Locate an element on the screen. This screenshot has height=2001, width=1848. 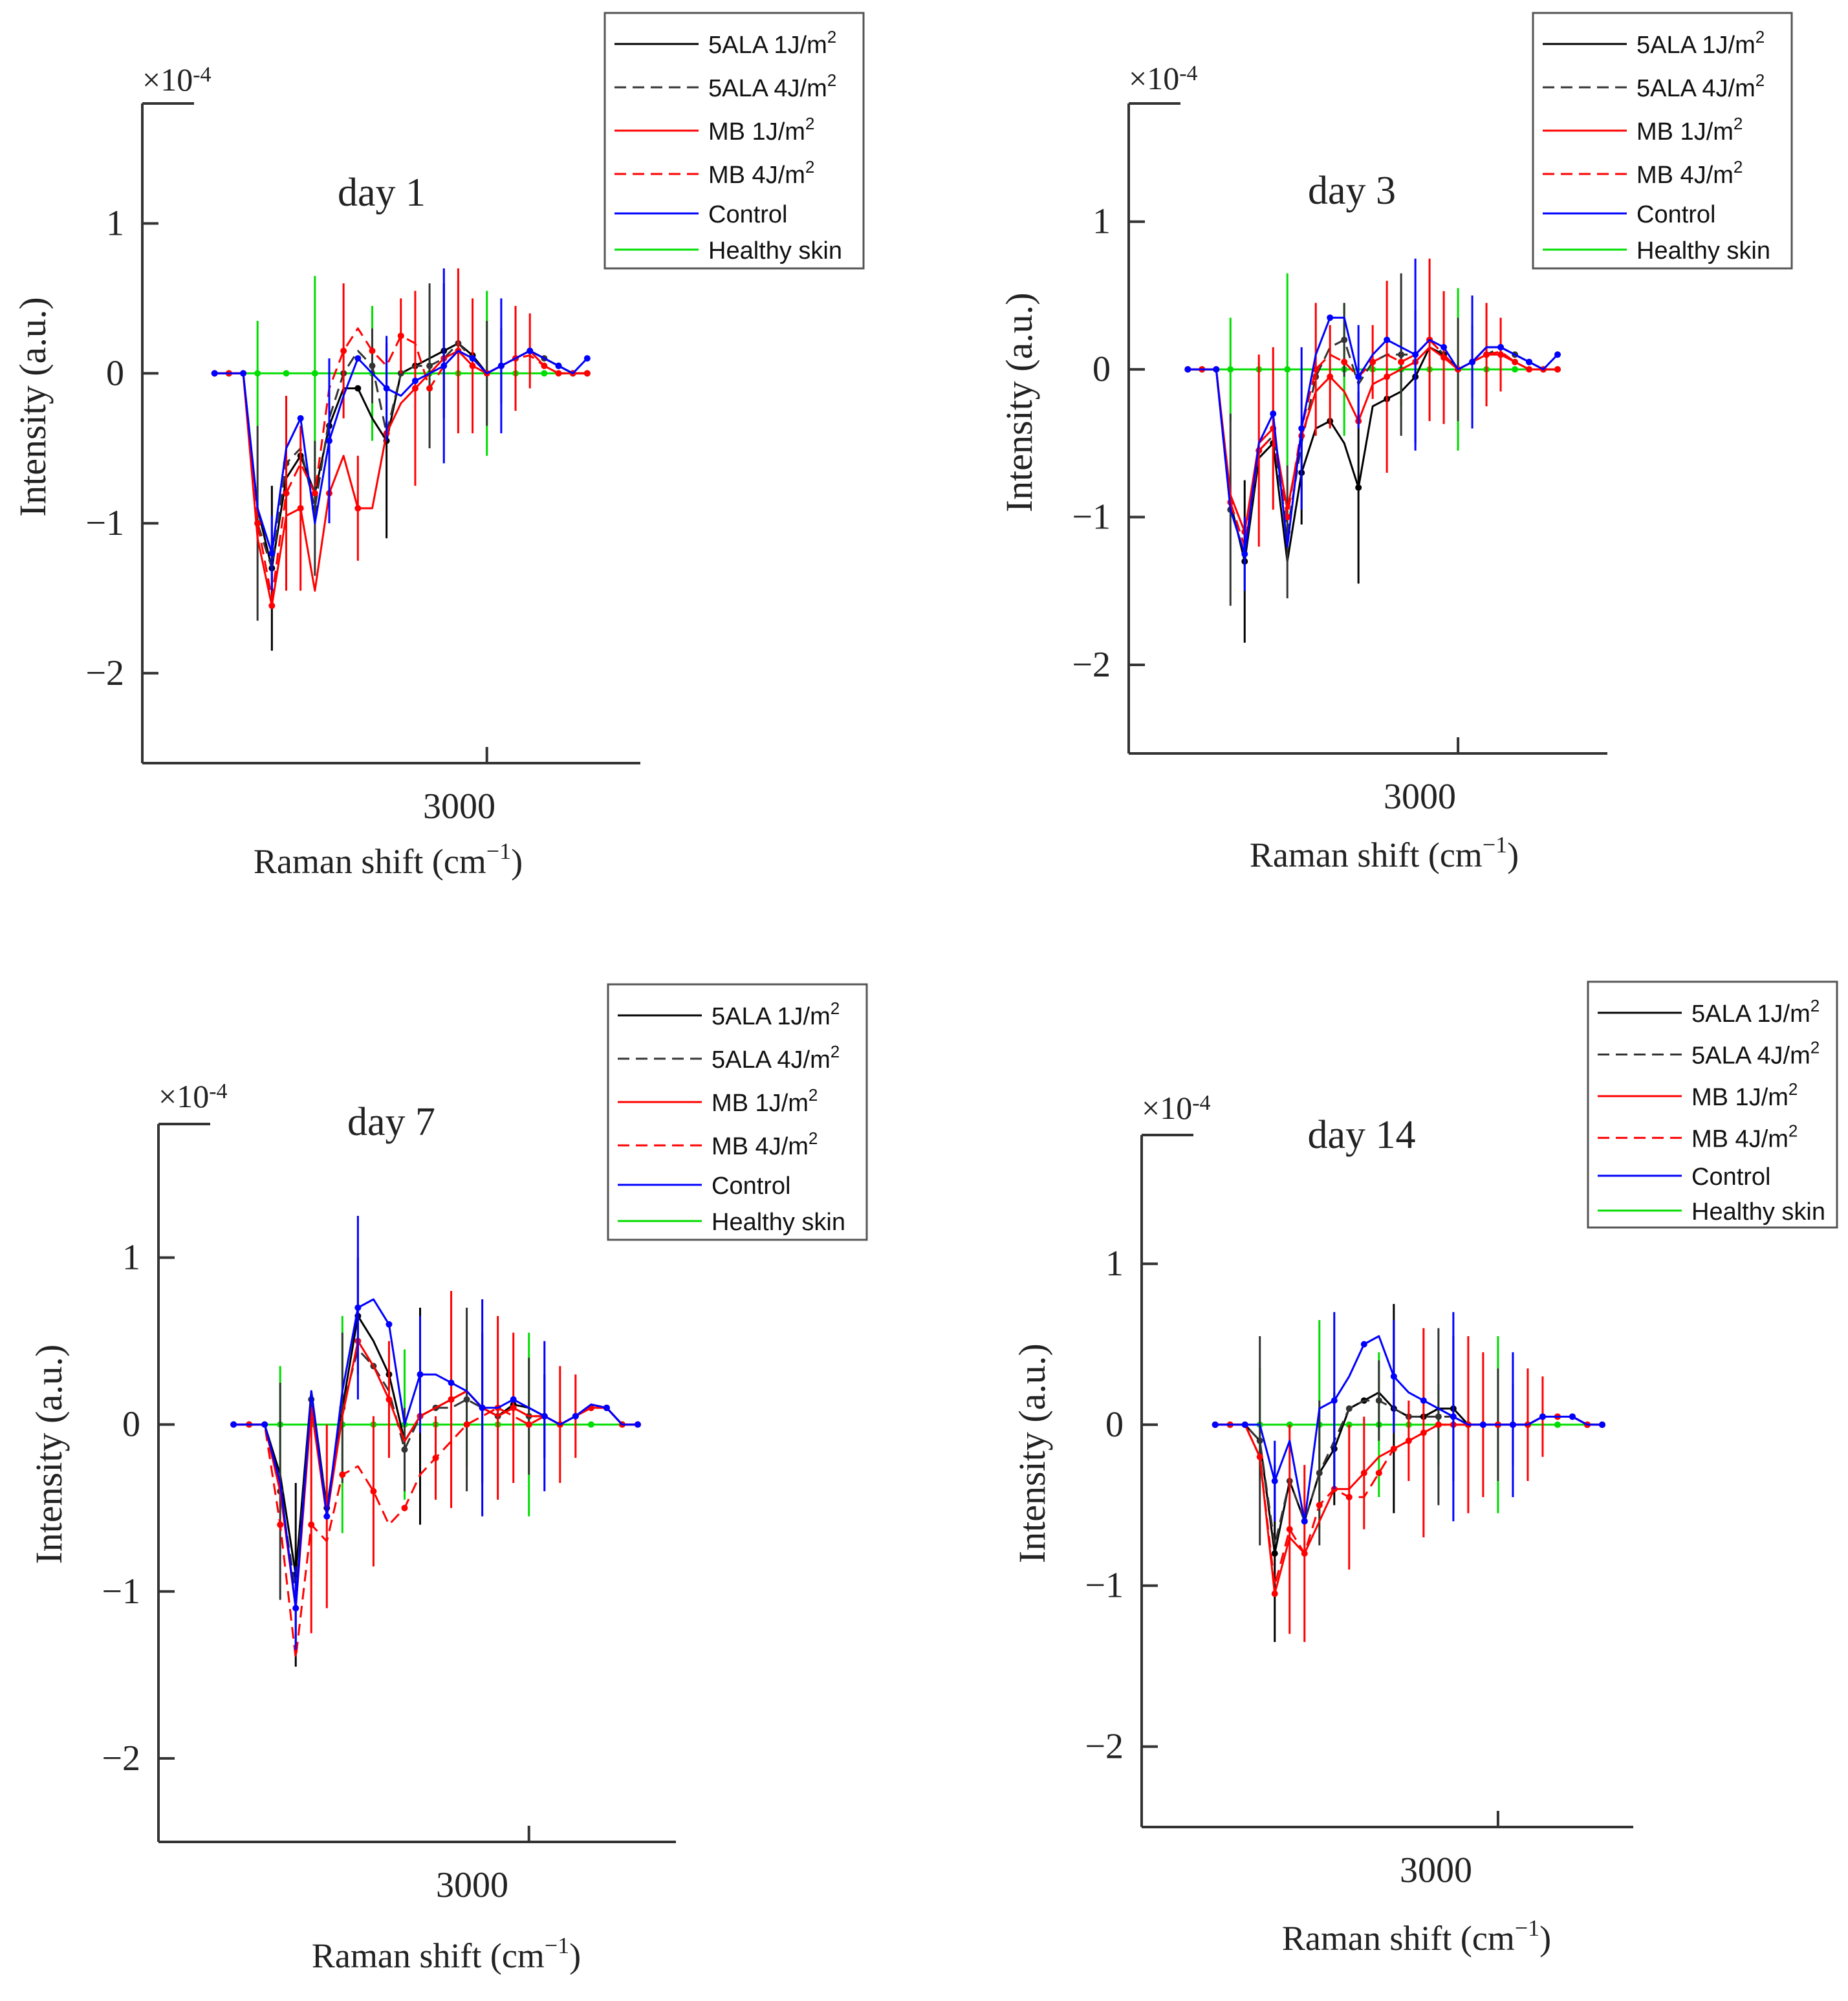
y-tick-label: 0 is located at coordinates (1114, 1425).